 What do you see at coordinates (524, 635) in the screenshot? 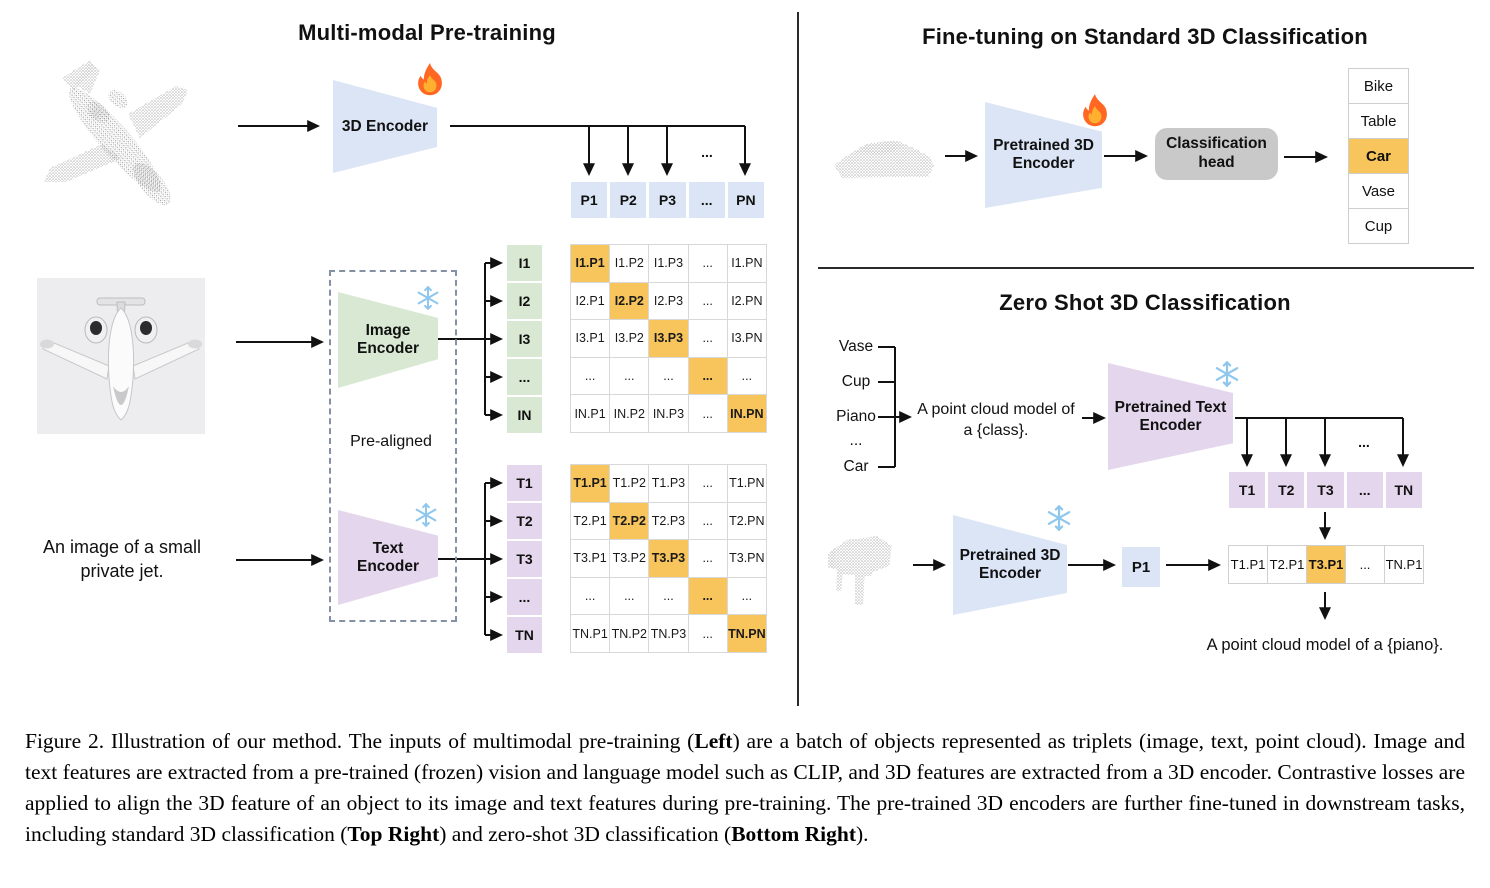
I see `text-feature-cell: TN` at bounding box center [524, 635].